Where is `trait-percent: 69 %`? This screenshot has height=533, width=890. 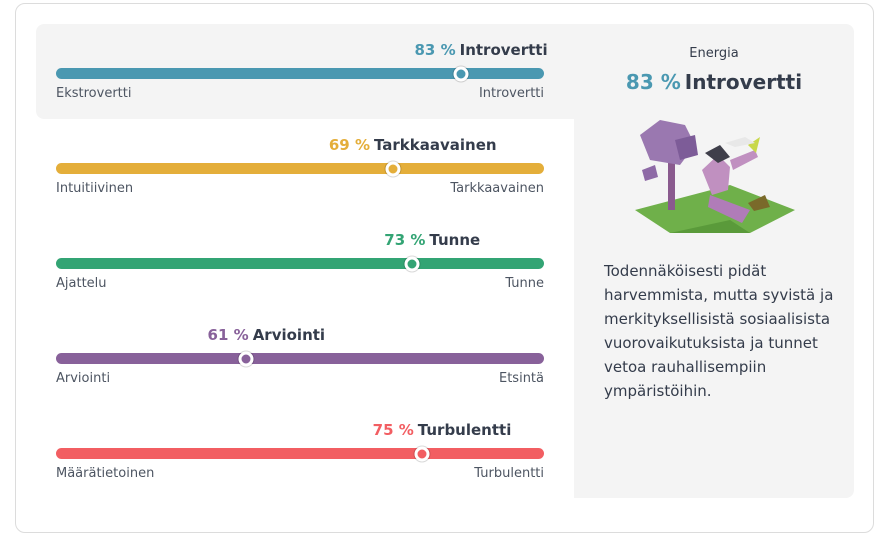
trait-percent: 69 % is located at coordinates (349, 145).